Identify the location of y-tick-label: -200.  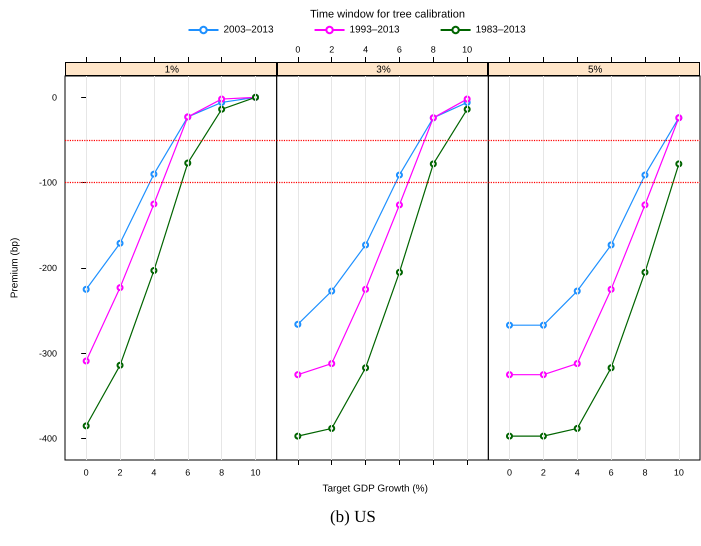
(47, 268).